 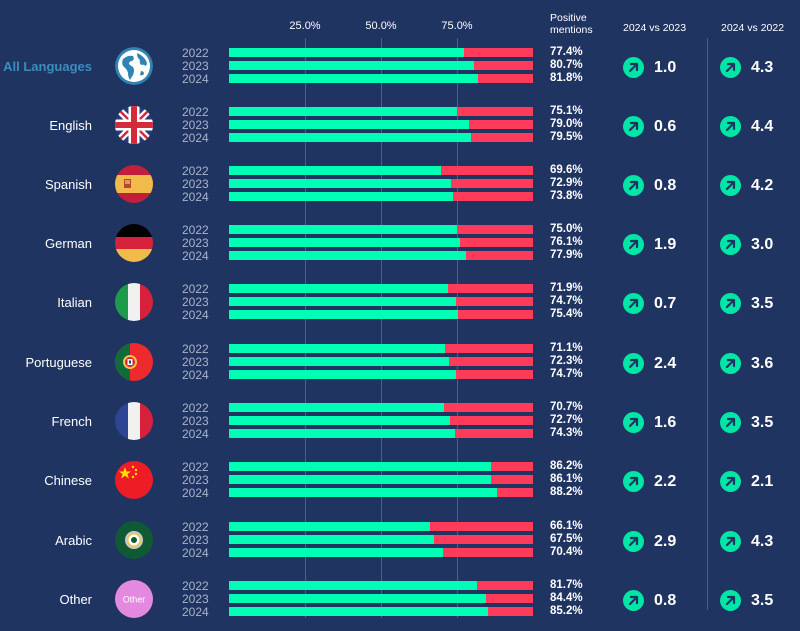 What do you see at coordinates (566, 407) in the screenshot?
I see `percent-label: 70.7%` at bounding box center [566, 407].